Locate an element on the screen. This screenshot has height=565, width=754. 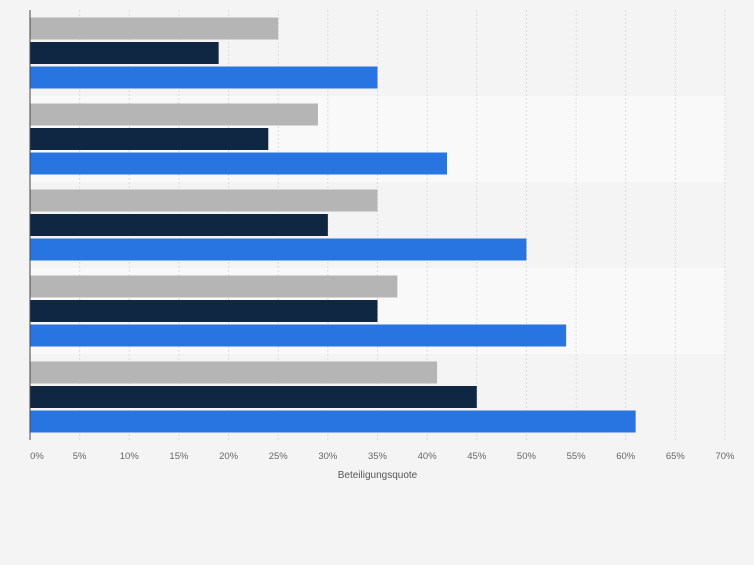
x-tick-label: 50% is located at coordinates (527, 456).